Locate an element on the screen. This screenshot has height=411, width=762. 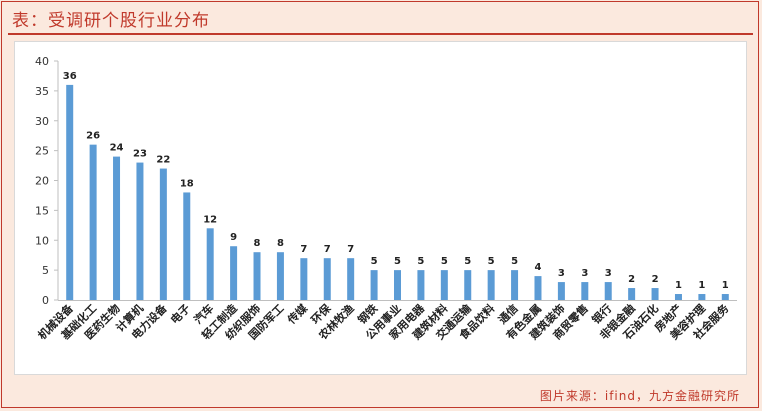
title-divider is located at coordinates (380, 34).